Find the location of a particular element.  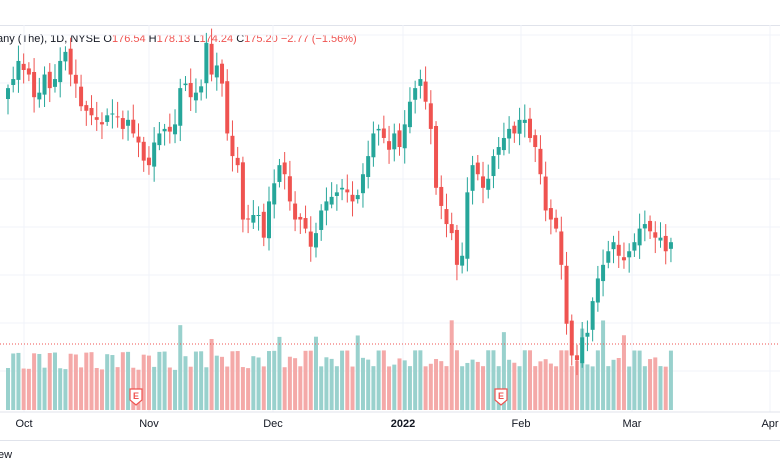

x-tick-label: Feb is located at coordinates (521, 424).